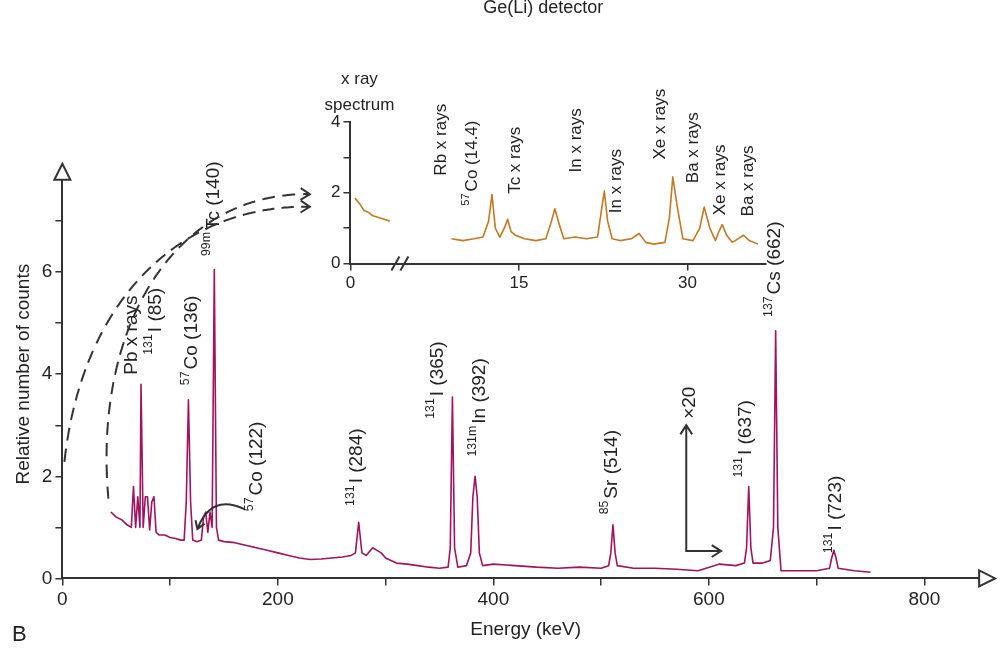 Image resolution: width=1003 pixels, height=653 pixels. Describe the element at coordinates (477, 407) in the screenshot. I see `annotation: 131mIn (392)` at that location.